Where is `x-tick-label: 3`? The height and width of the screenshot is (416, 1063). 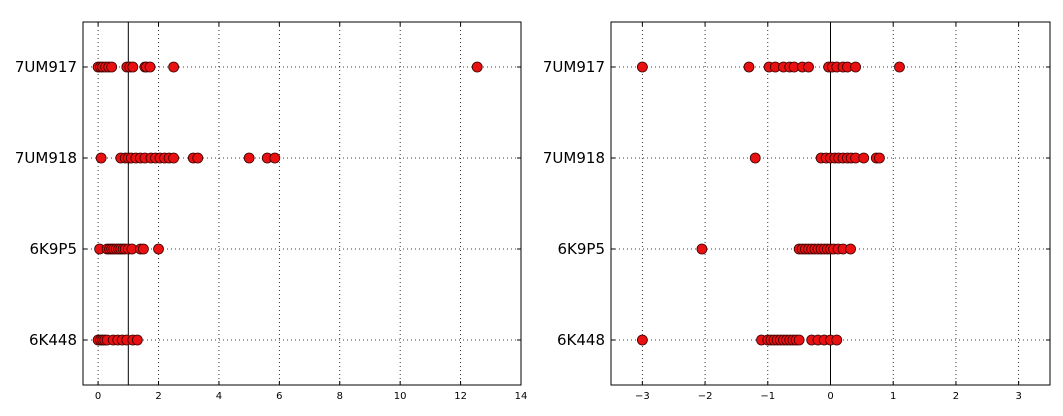
x-tick-label: 3 is located at coordinates (1018, 396).